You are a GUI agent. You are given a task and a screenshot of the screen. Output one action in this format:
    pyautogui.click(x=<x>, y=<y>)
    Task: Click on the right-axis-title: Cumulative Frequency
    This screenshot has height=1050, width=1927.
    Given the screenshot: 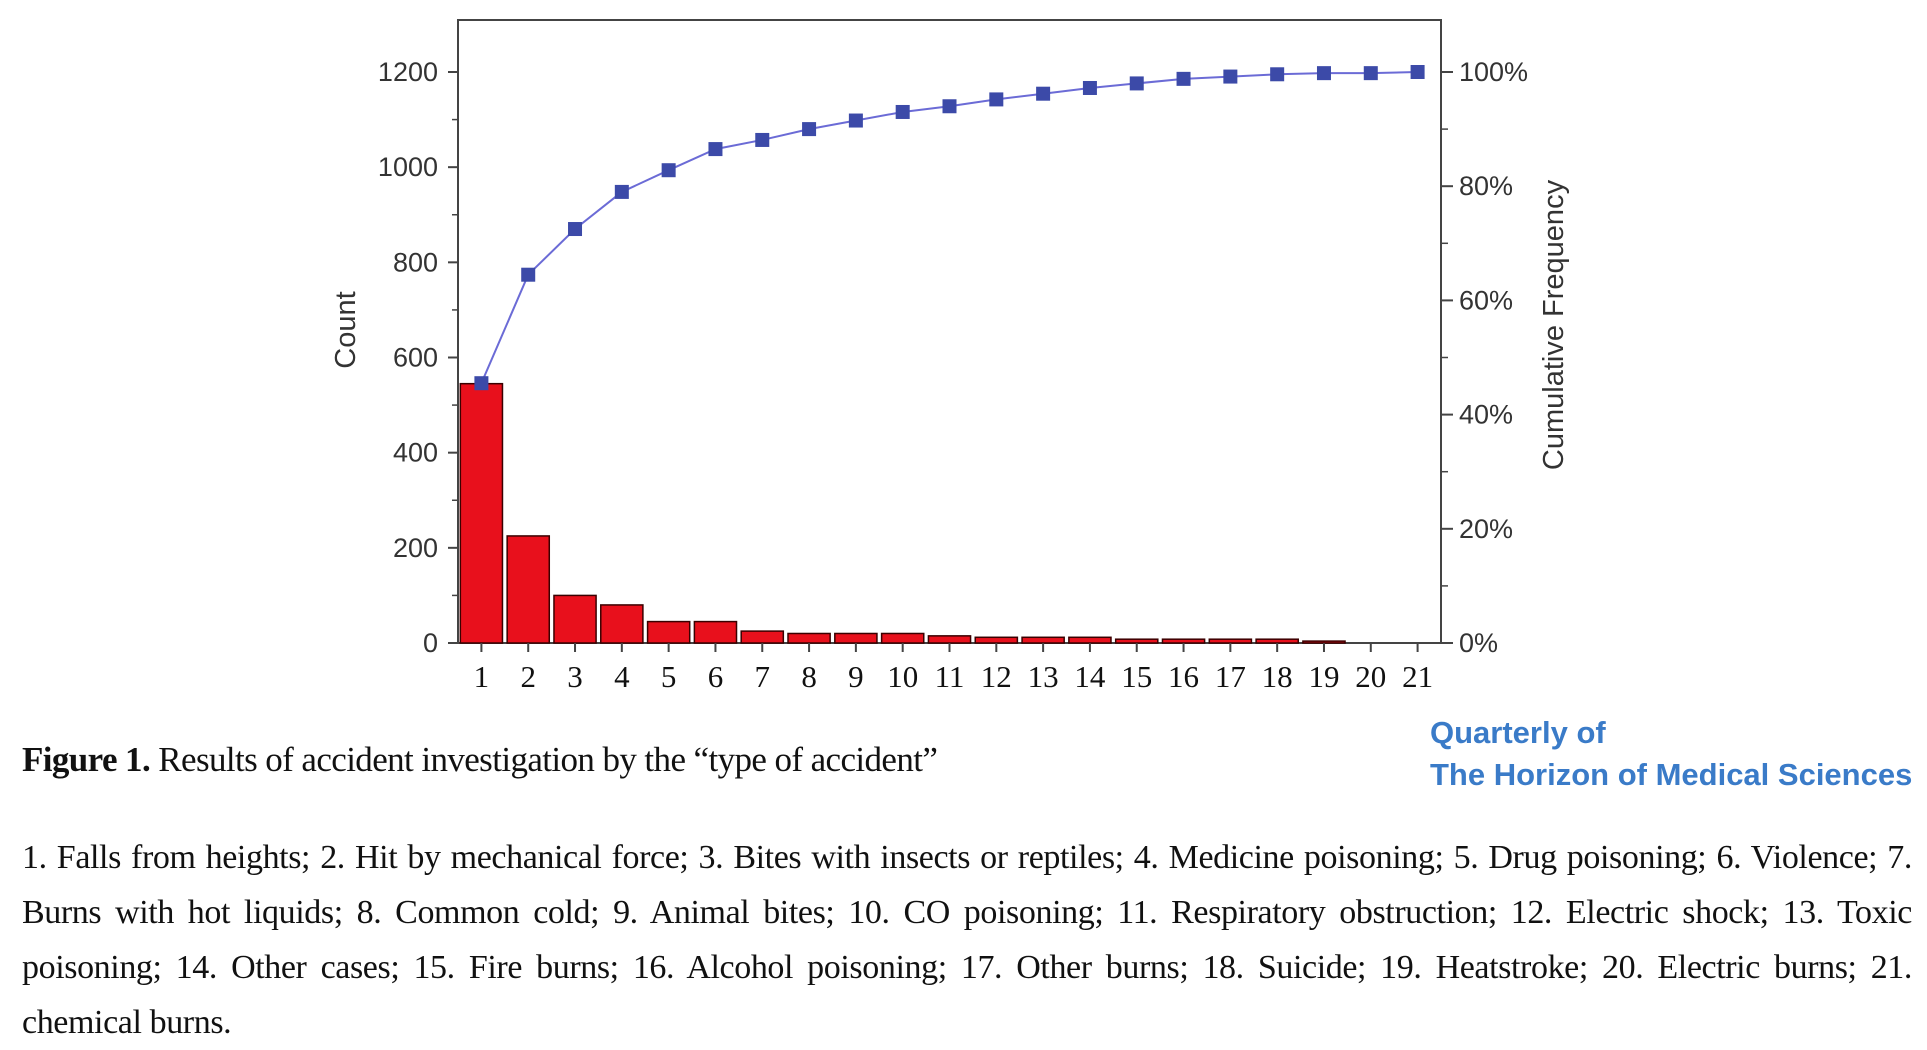 What is the action you would take?
    pyautogui.click(x=1554, y=324)
    